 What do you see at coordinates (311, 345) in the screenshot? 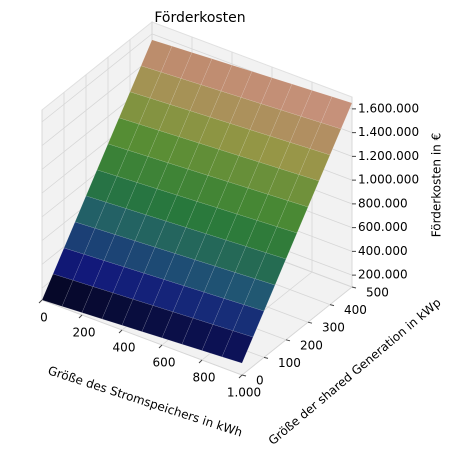
I see `y-tick-label: 200` at bounding box center [311, 345].